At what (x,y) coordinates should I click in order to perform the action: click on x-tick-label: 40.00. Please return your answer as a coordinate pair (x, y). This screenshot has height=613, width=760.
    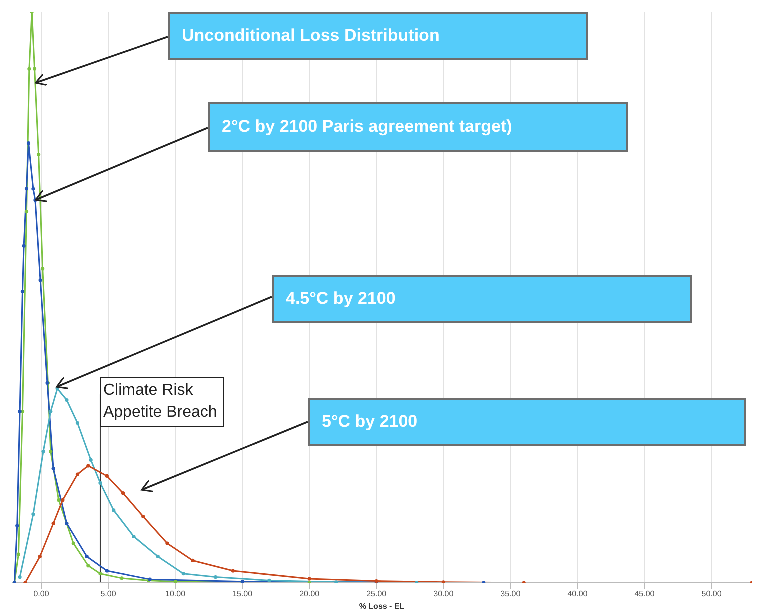
    Looking at the image, I should click on (578, 594).